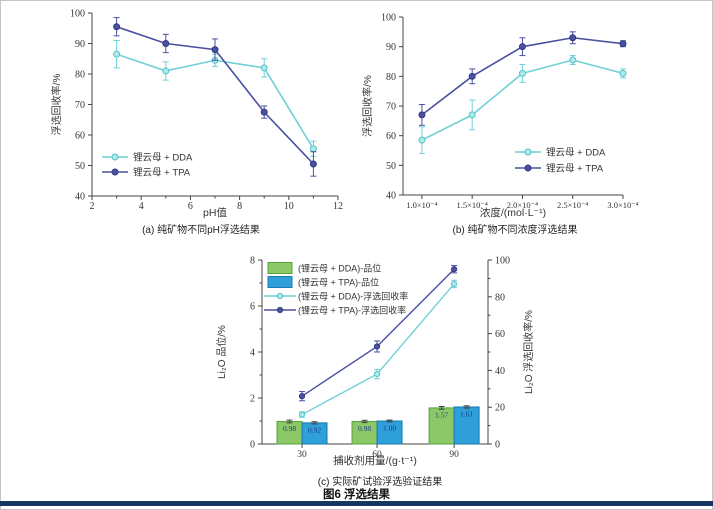 The image size is (713, 510). I want to click on legend-label: (锂云母 + TPA)-品位, so click(338, 282).